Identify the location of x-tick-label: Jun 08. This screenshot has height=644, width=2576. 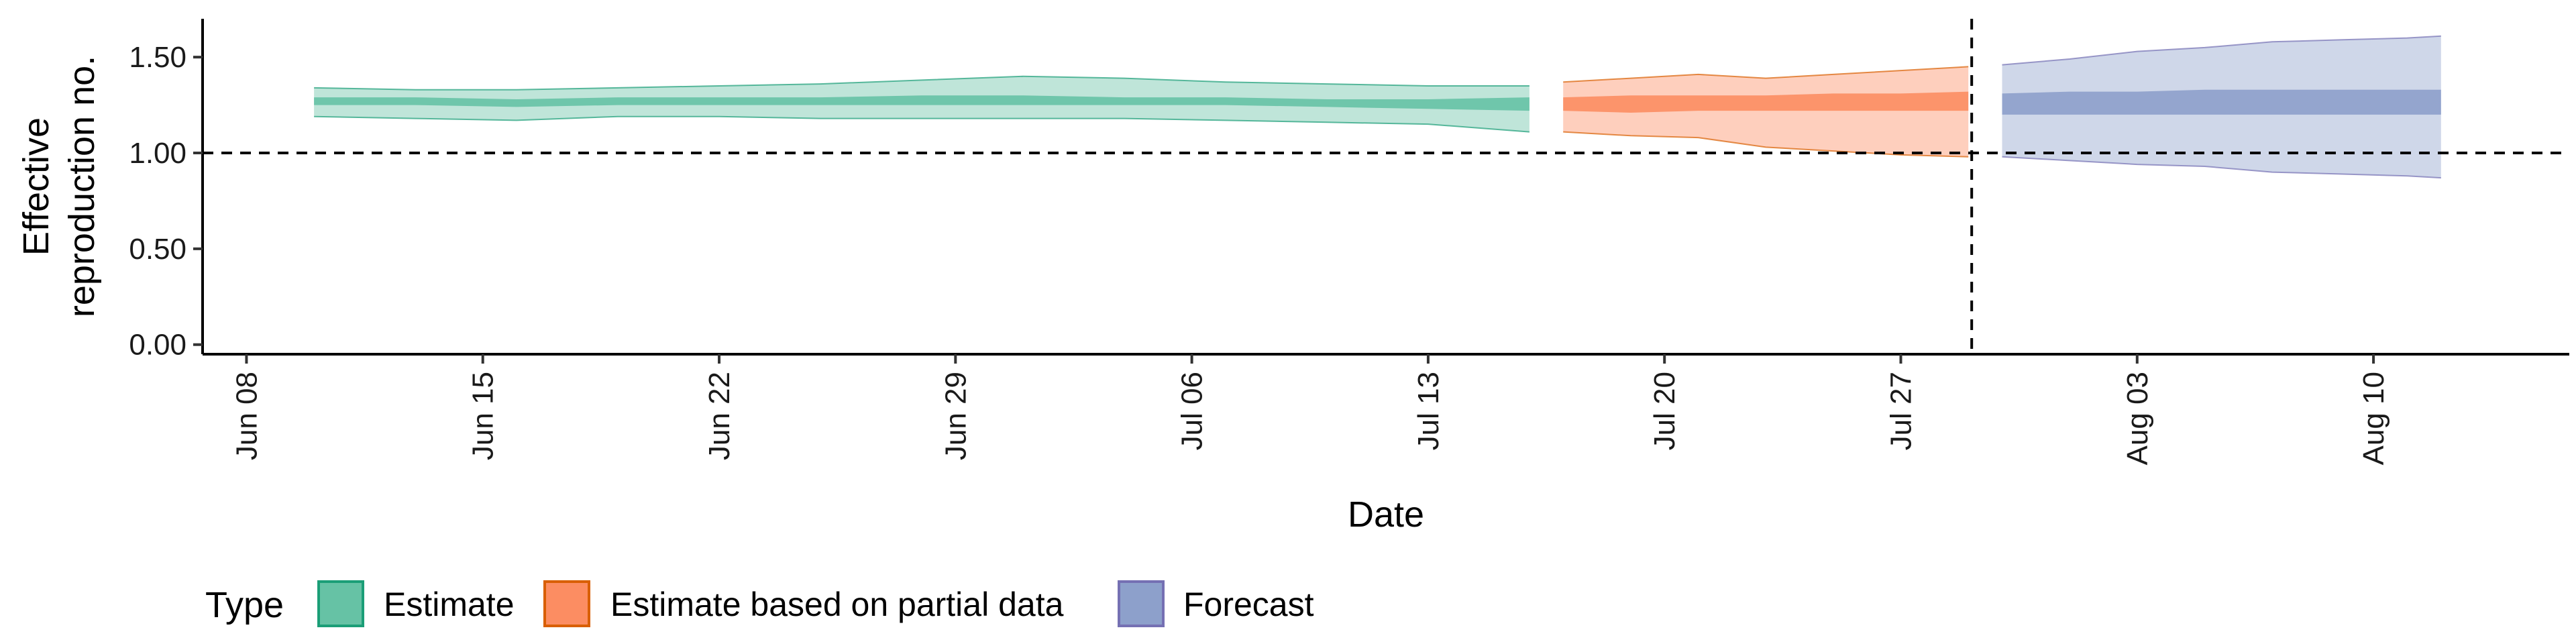
(246, 416).